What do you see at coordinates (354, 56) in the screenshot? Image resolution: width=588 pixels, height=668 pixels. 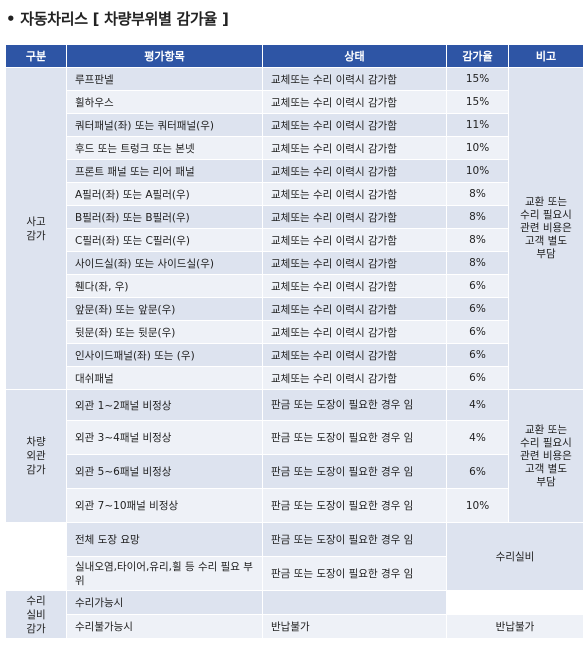 I see `col-header-status: 상태` at bounding box center [354, 56].